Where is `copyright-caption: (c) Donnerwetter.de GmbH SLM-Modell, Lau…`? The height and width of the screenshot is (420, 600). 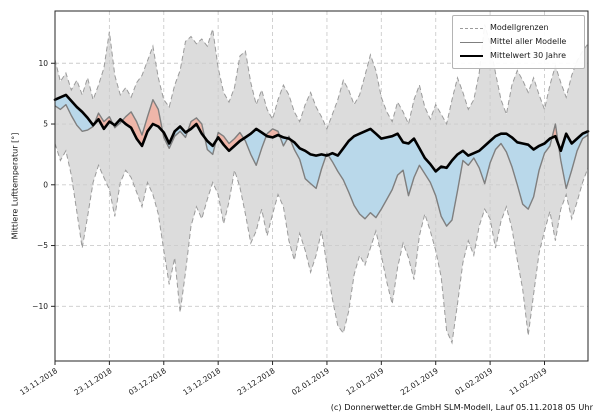
copyright-caption: (c) Donnerwetter.de GmbH SLM-Modell, Lau… is located at coordinates (461, 407).